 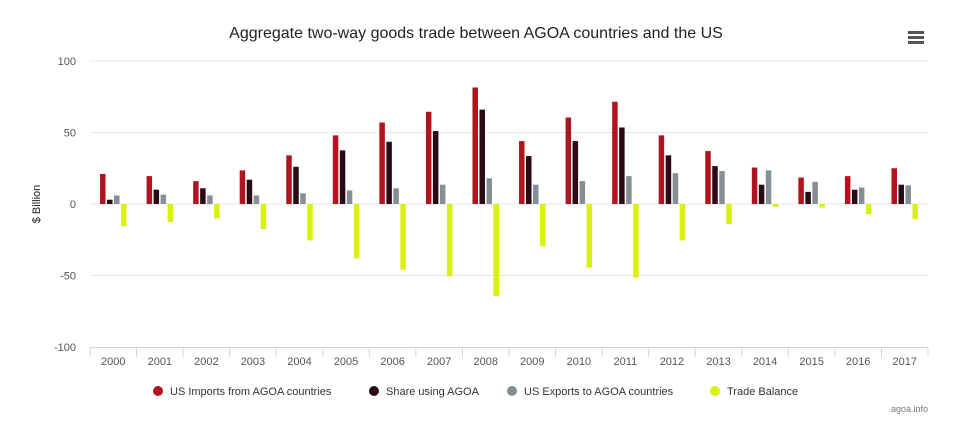 What do you see at coordinates (67, 62) in the screenshot?
I see `y-tick-label: 100` at bounding box center [67, 62].